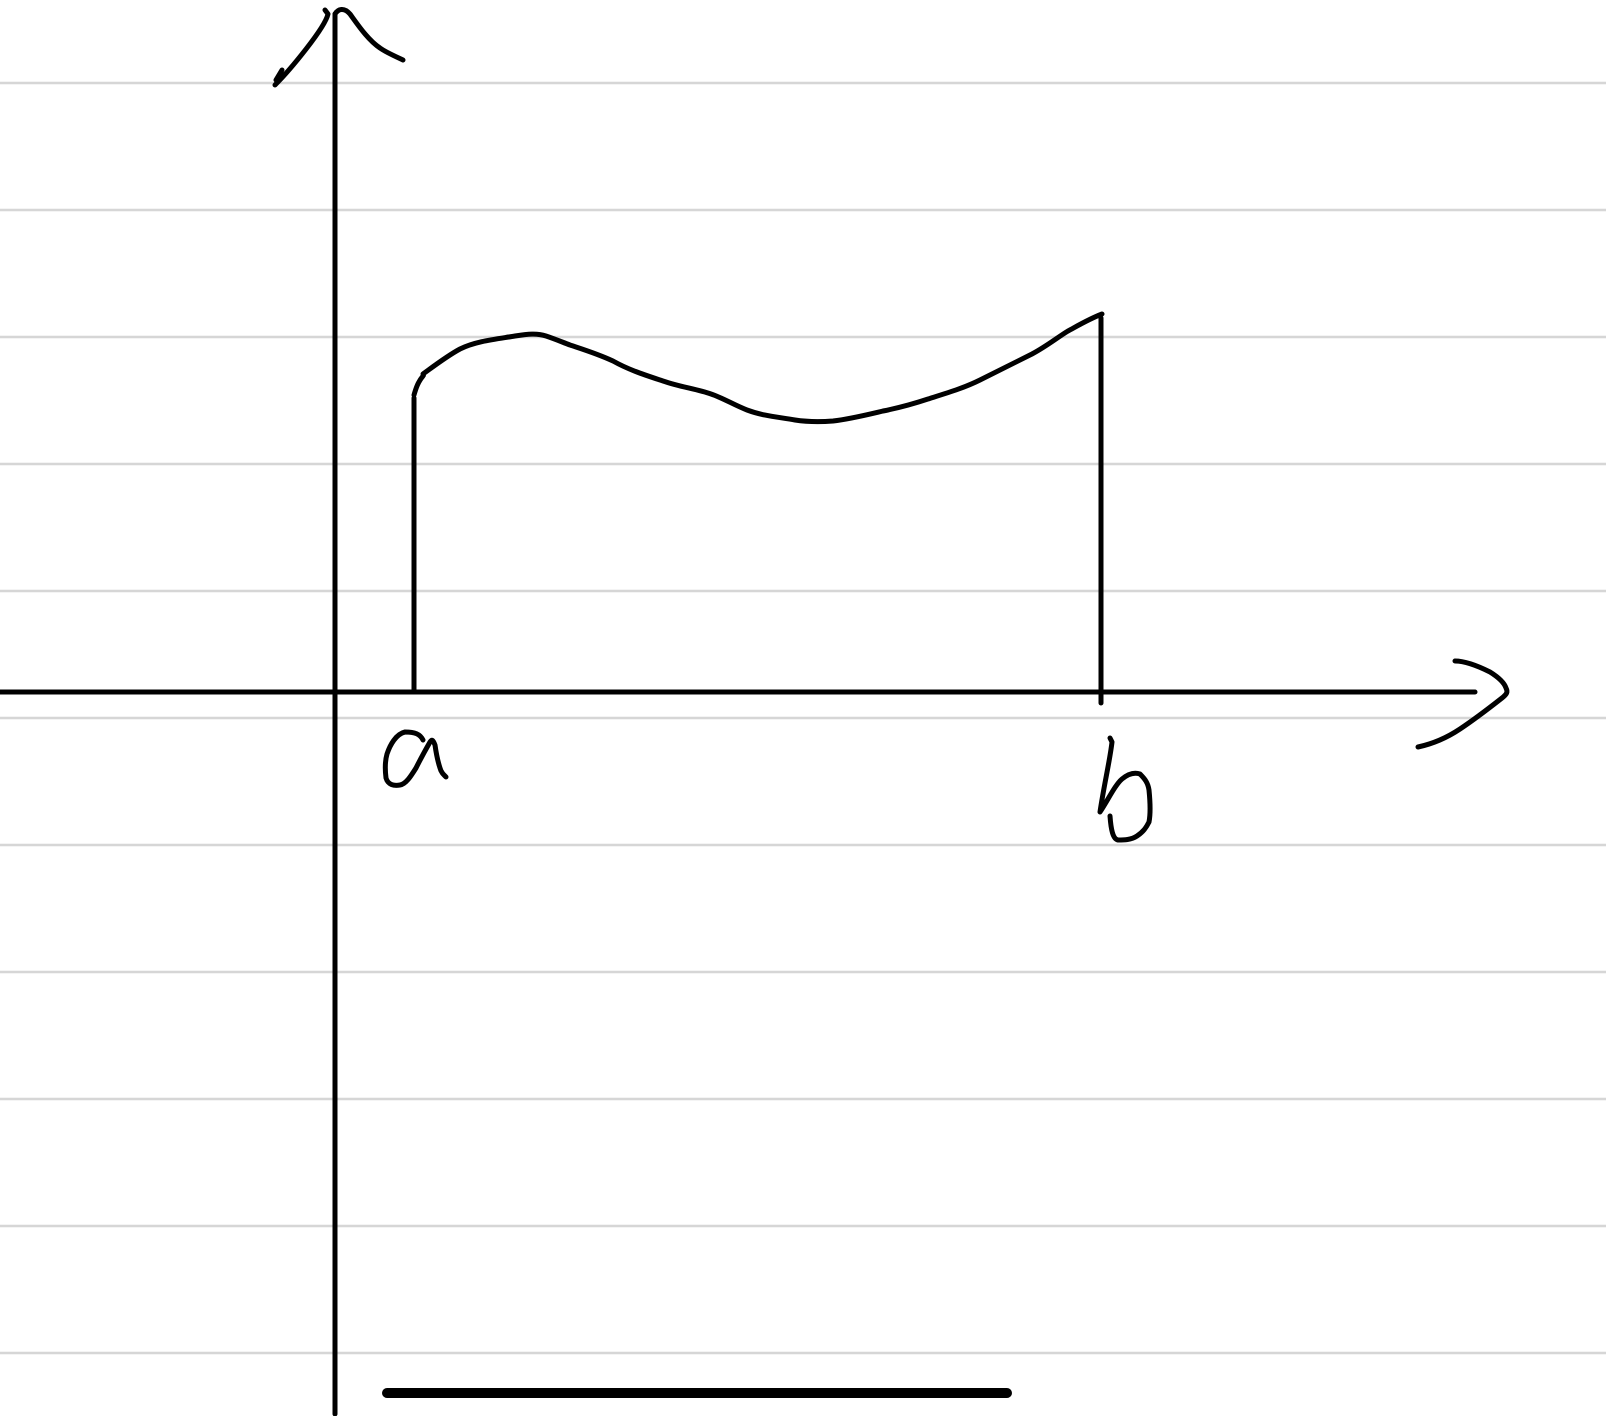  I want to click on arrow-up-icon, so click(339, 47).